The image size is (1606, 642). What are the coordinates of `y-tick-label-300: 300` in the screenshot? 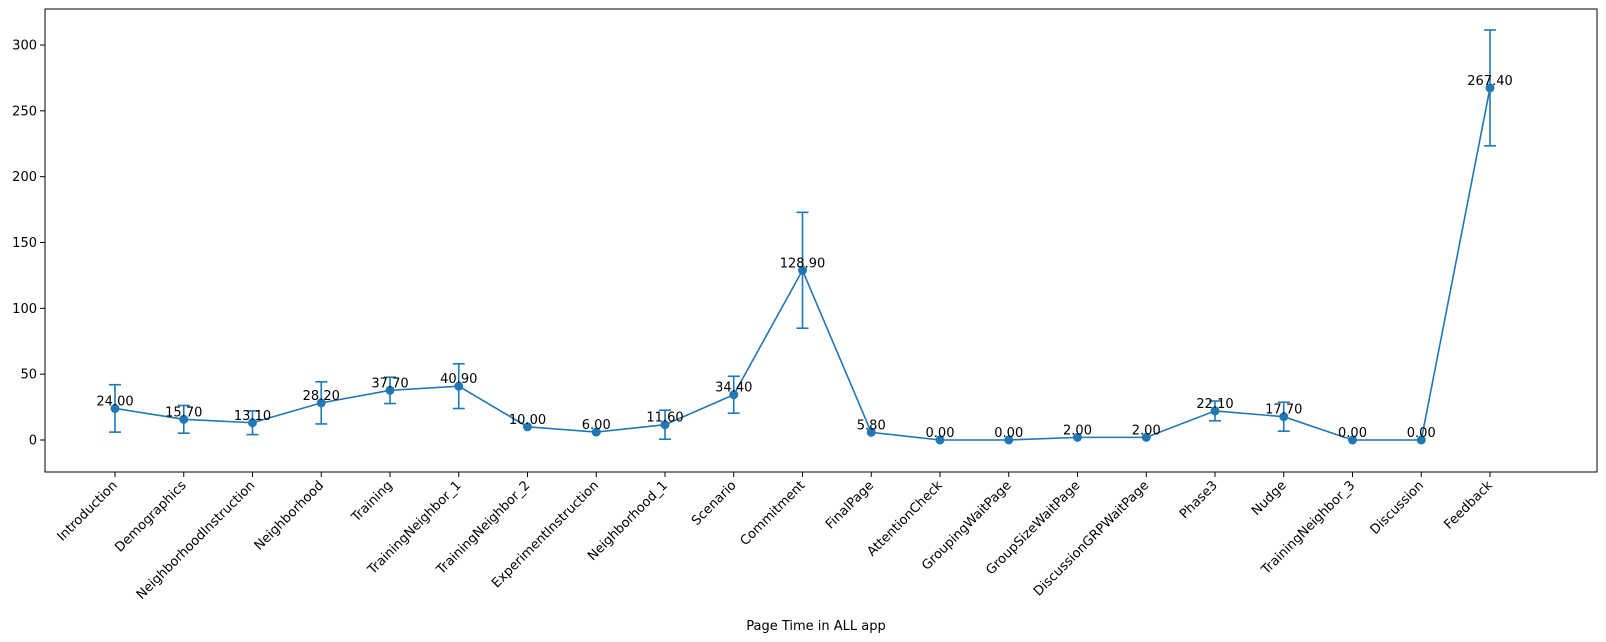 It's located at (24, 46).